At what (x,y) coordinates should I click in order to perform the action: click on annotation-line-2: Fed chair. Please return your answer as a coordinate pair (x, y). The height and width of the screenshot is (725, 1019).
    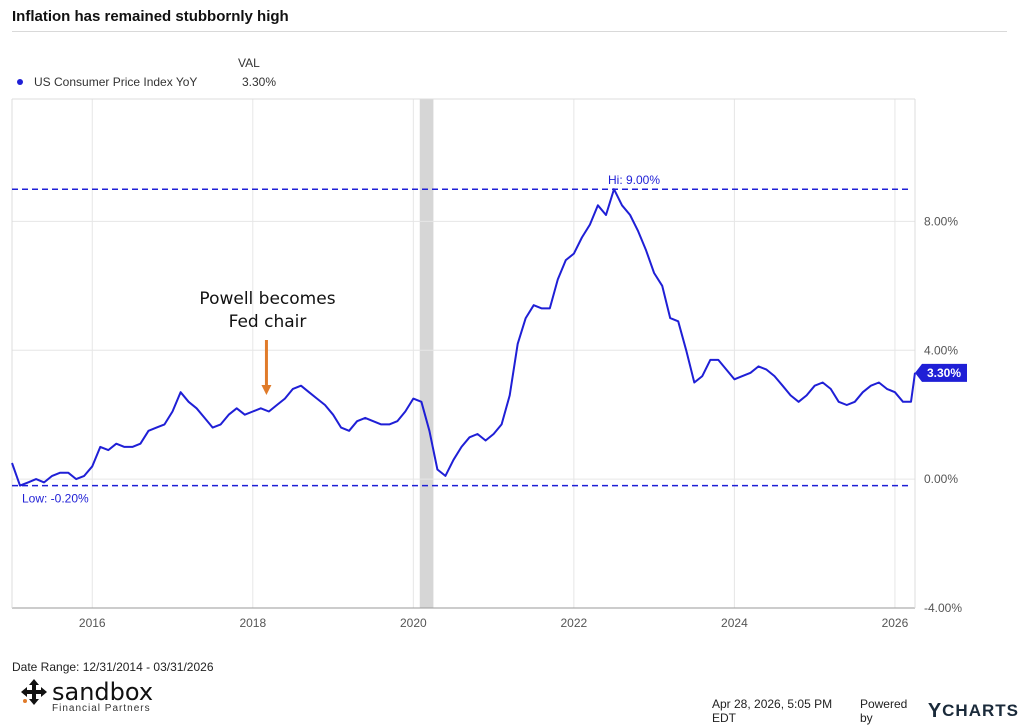
    Looking at the image, I should click on (267, 322).